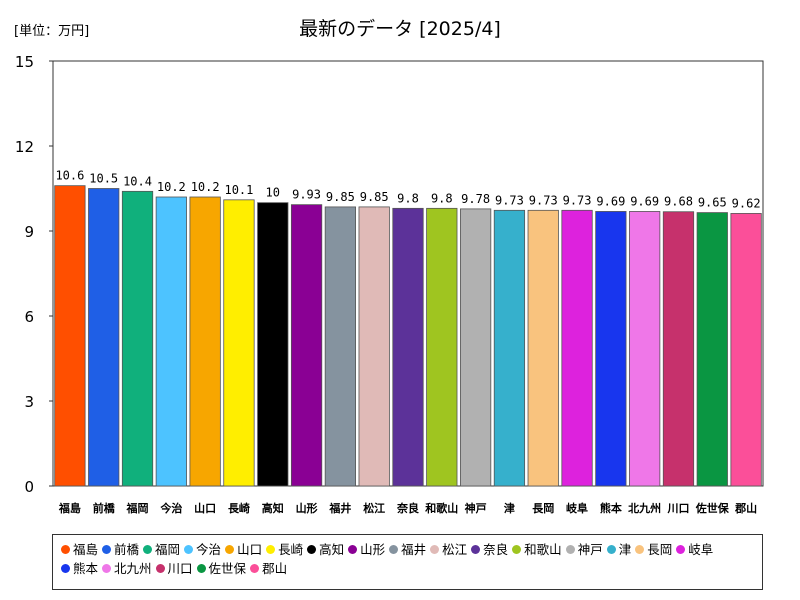 Image resolution: width=800 pixels, height=600 pixels. I want to click on x-tick-label: 福岡, so click(137, 508).